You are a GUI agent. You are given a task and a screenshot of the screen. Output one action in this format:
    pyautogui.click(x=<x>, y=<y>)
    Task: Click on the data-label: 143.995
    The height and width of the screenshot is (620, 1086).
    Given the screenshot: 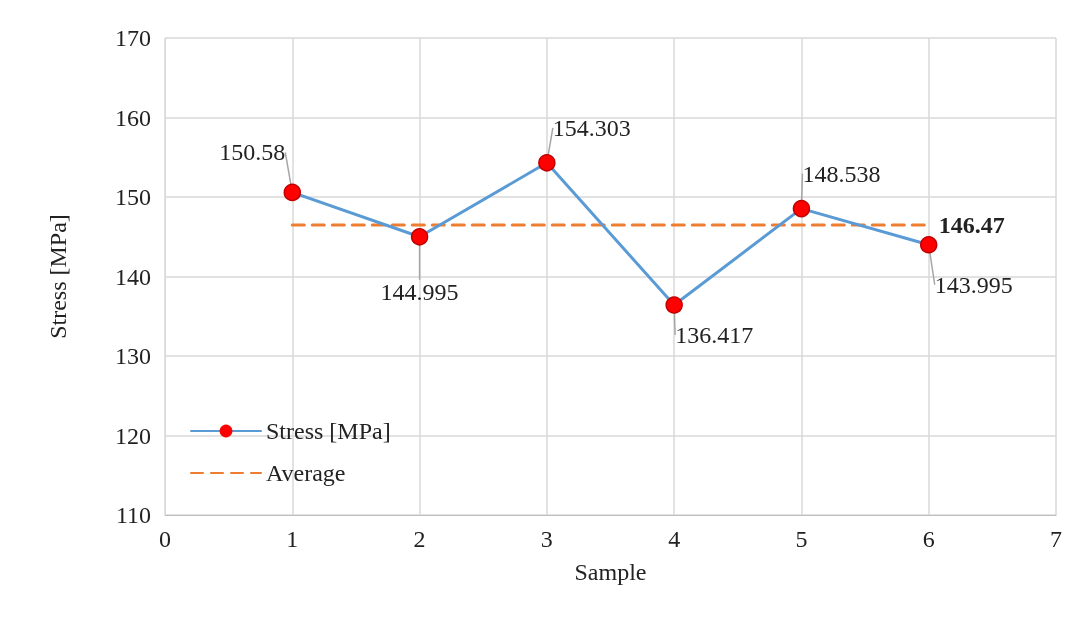 What is the action you would take?
    pyautogui.click(x=973, y=284)
    